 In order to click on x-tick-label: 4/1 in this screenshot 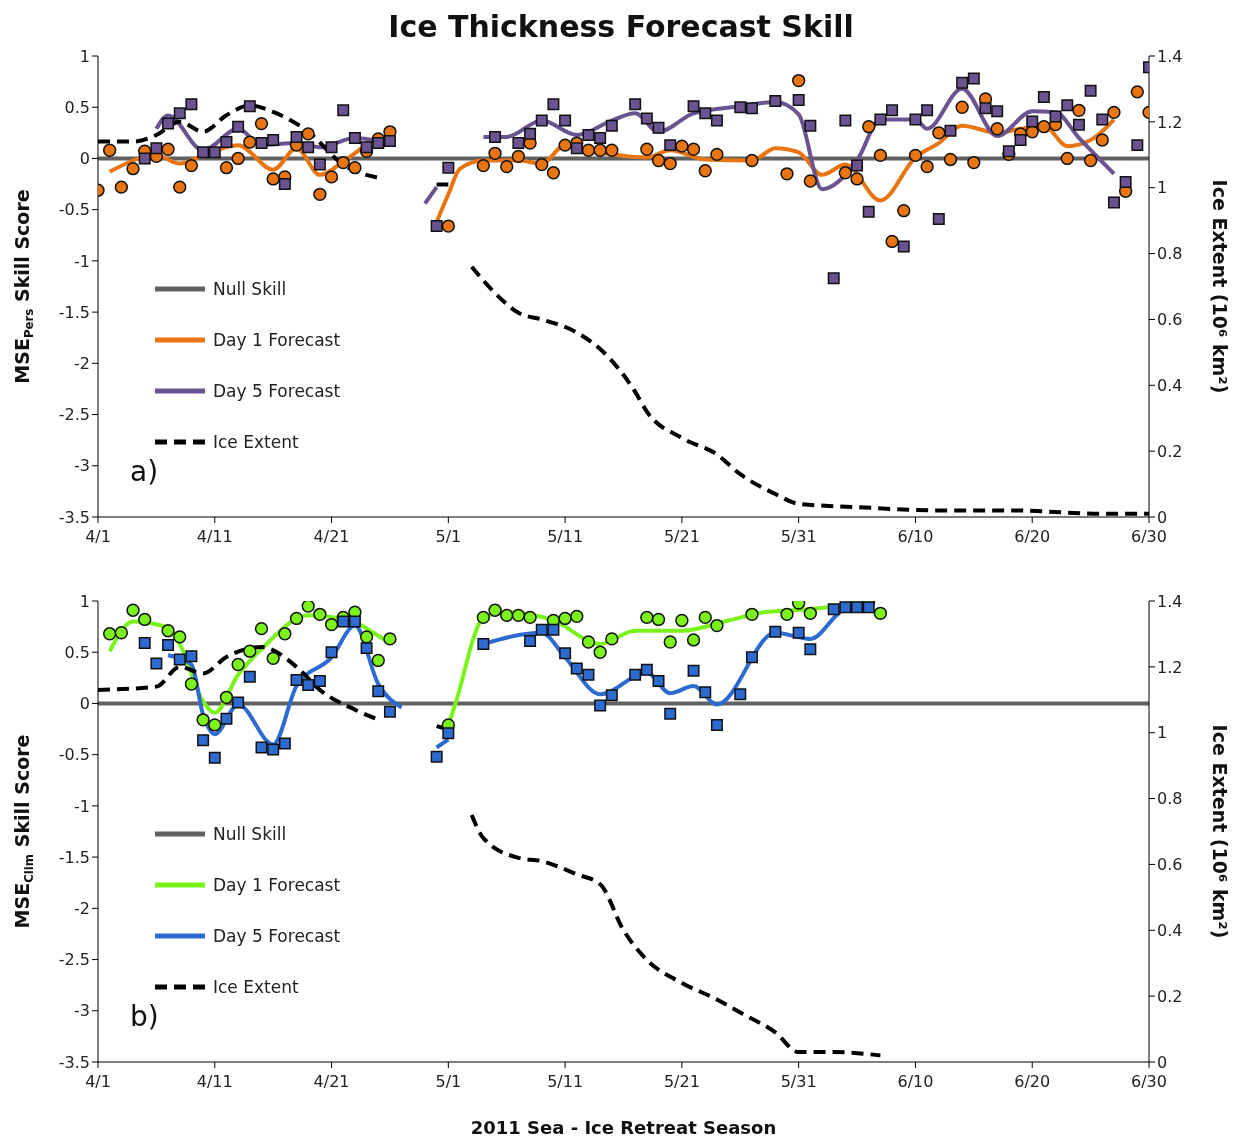, I will do `click(98, 1082)`.